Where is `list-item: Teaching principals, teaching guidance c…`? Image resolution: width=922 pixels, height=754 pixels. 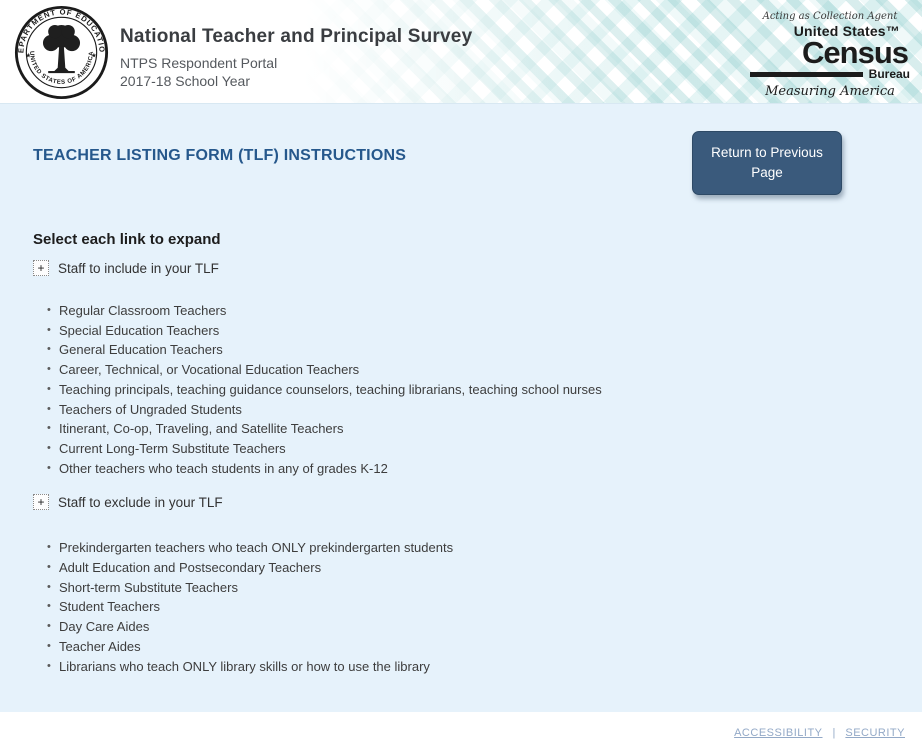 list-item: Teaching principals, teaching guidance c… is located at coordinates (484, 390).